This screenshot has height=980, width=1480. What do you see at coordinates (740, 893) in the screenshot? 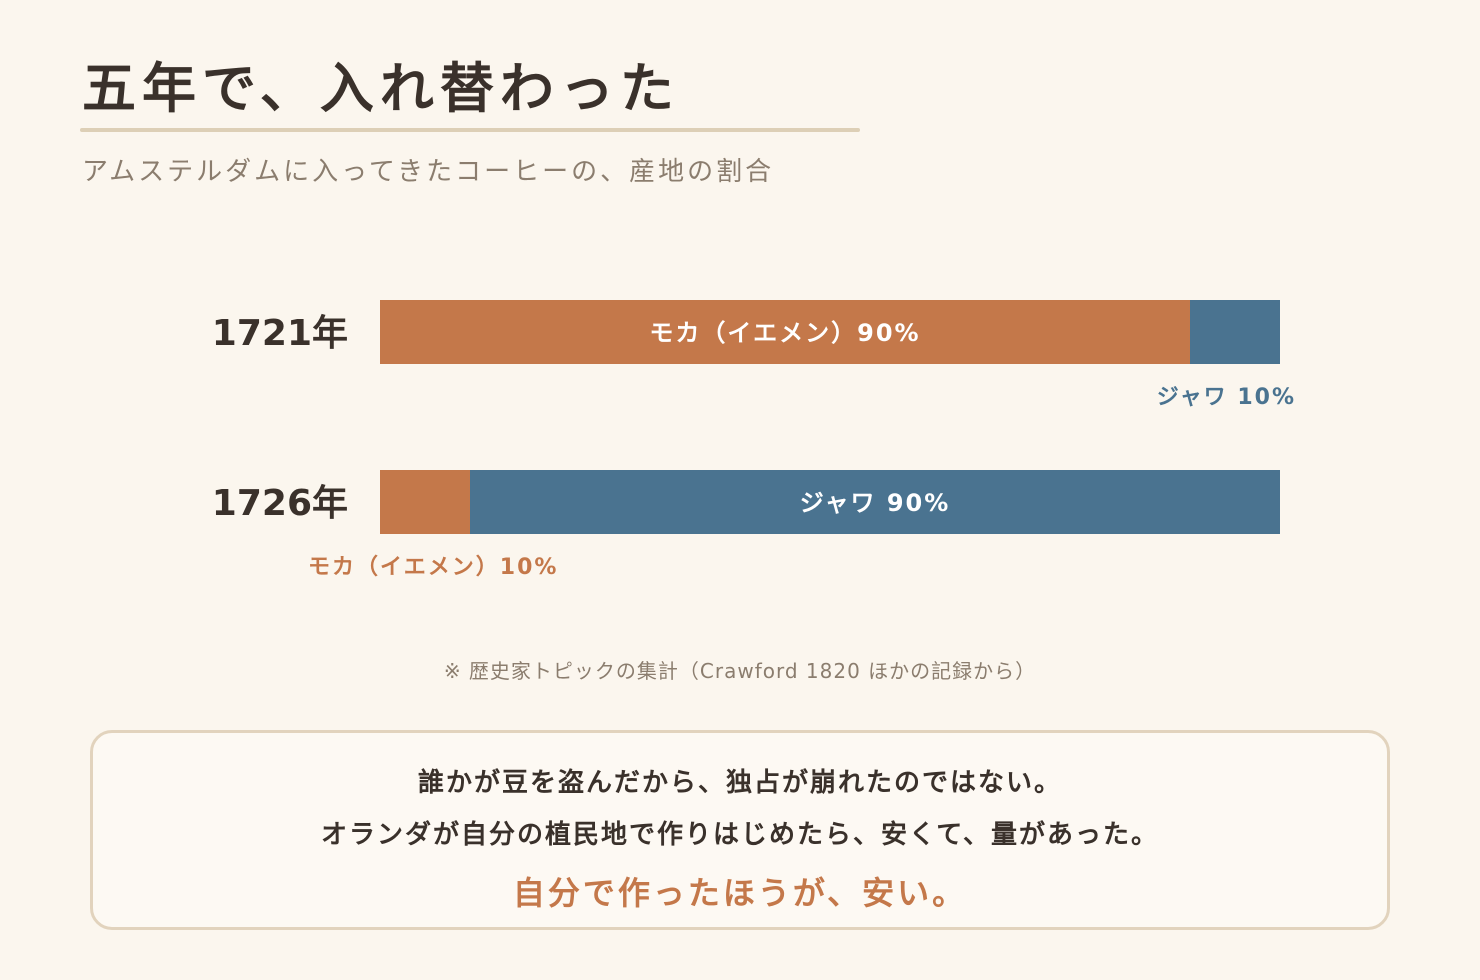
I see `callout-emphasis: 自分で作ったほうが、安い。` at bounding box center [740, 893].